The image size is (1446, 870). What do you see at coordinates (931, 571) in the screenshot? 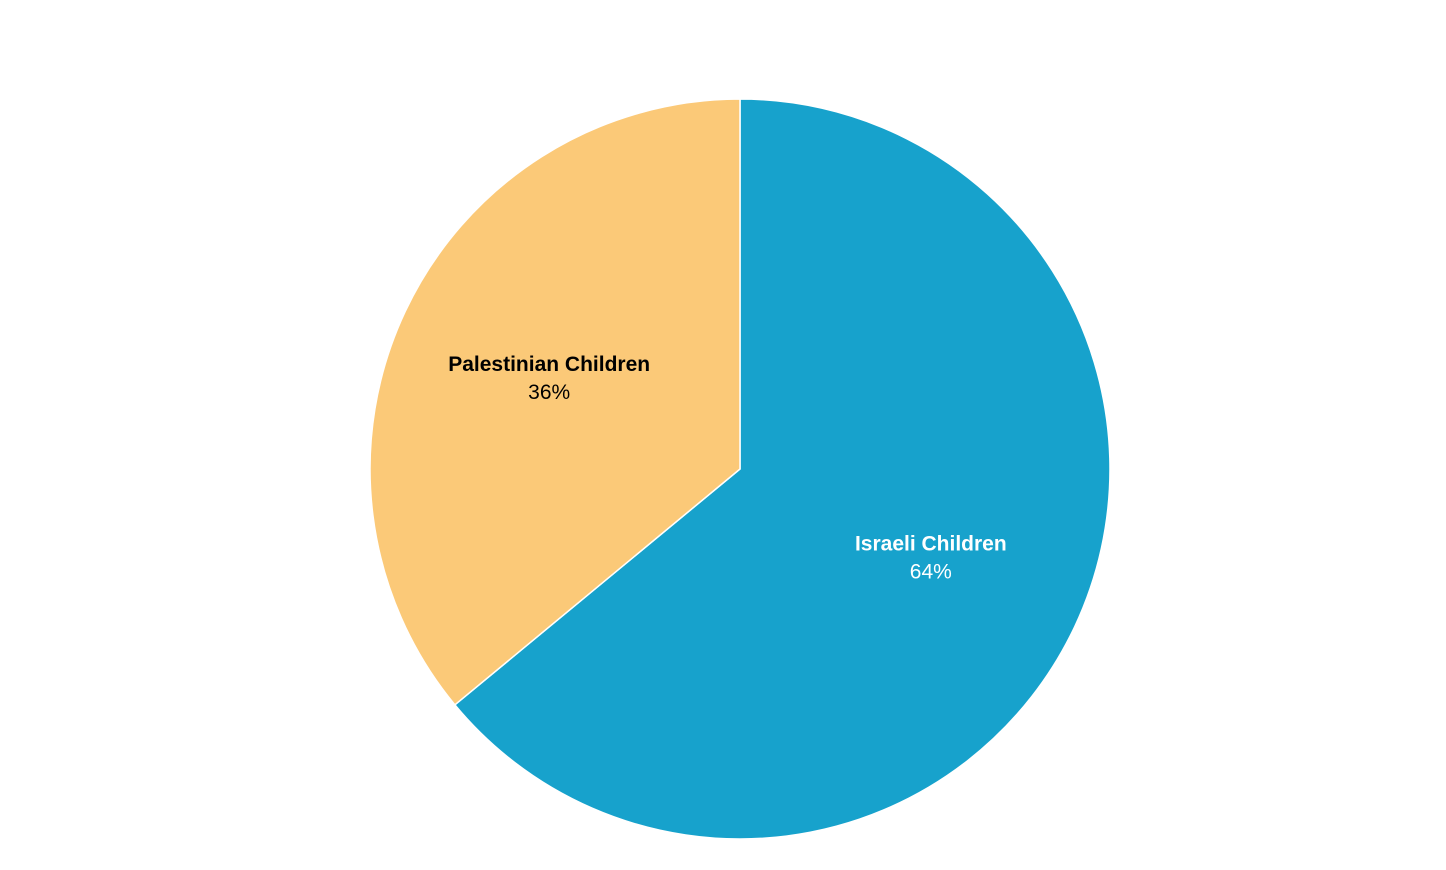
I see `slice-value-label: 64%` at bounding box center [931, 571].